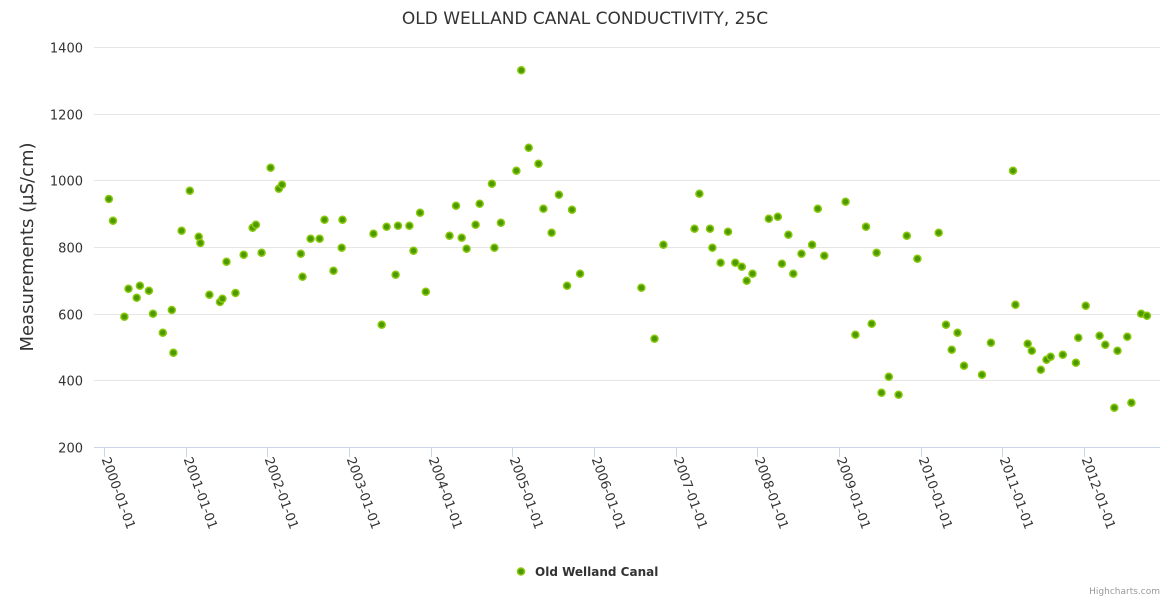 This screenshot has width=1170, height=600. What do you see at coordinates (596, 572) in the screenshot?
I see `legend-label: Old Welland Canal` at bounding box center [596, 572].